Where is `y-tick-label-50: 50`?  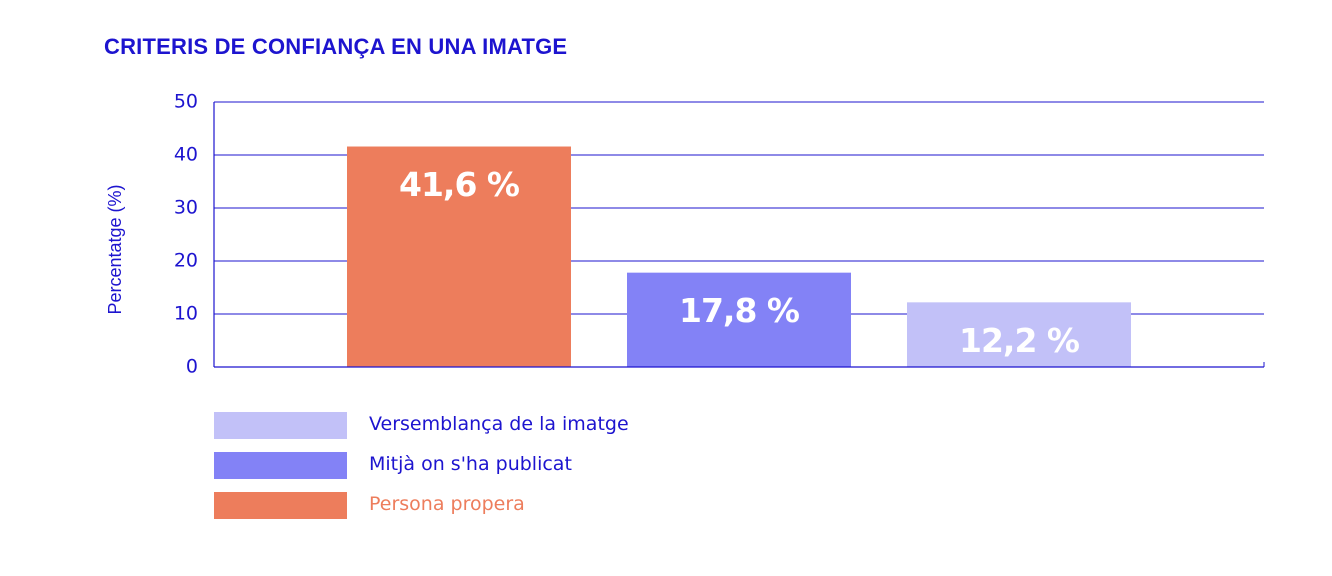
y-tick-label-50: 50 is located at coordinates (186, 102).